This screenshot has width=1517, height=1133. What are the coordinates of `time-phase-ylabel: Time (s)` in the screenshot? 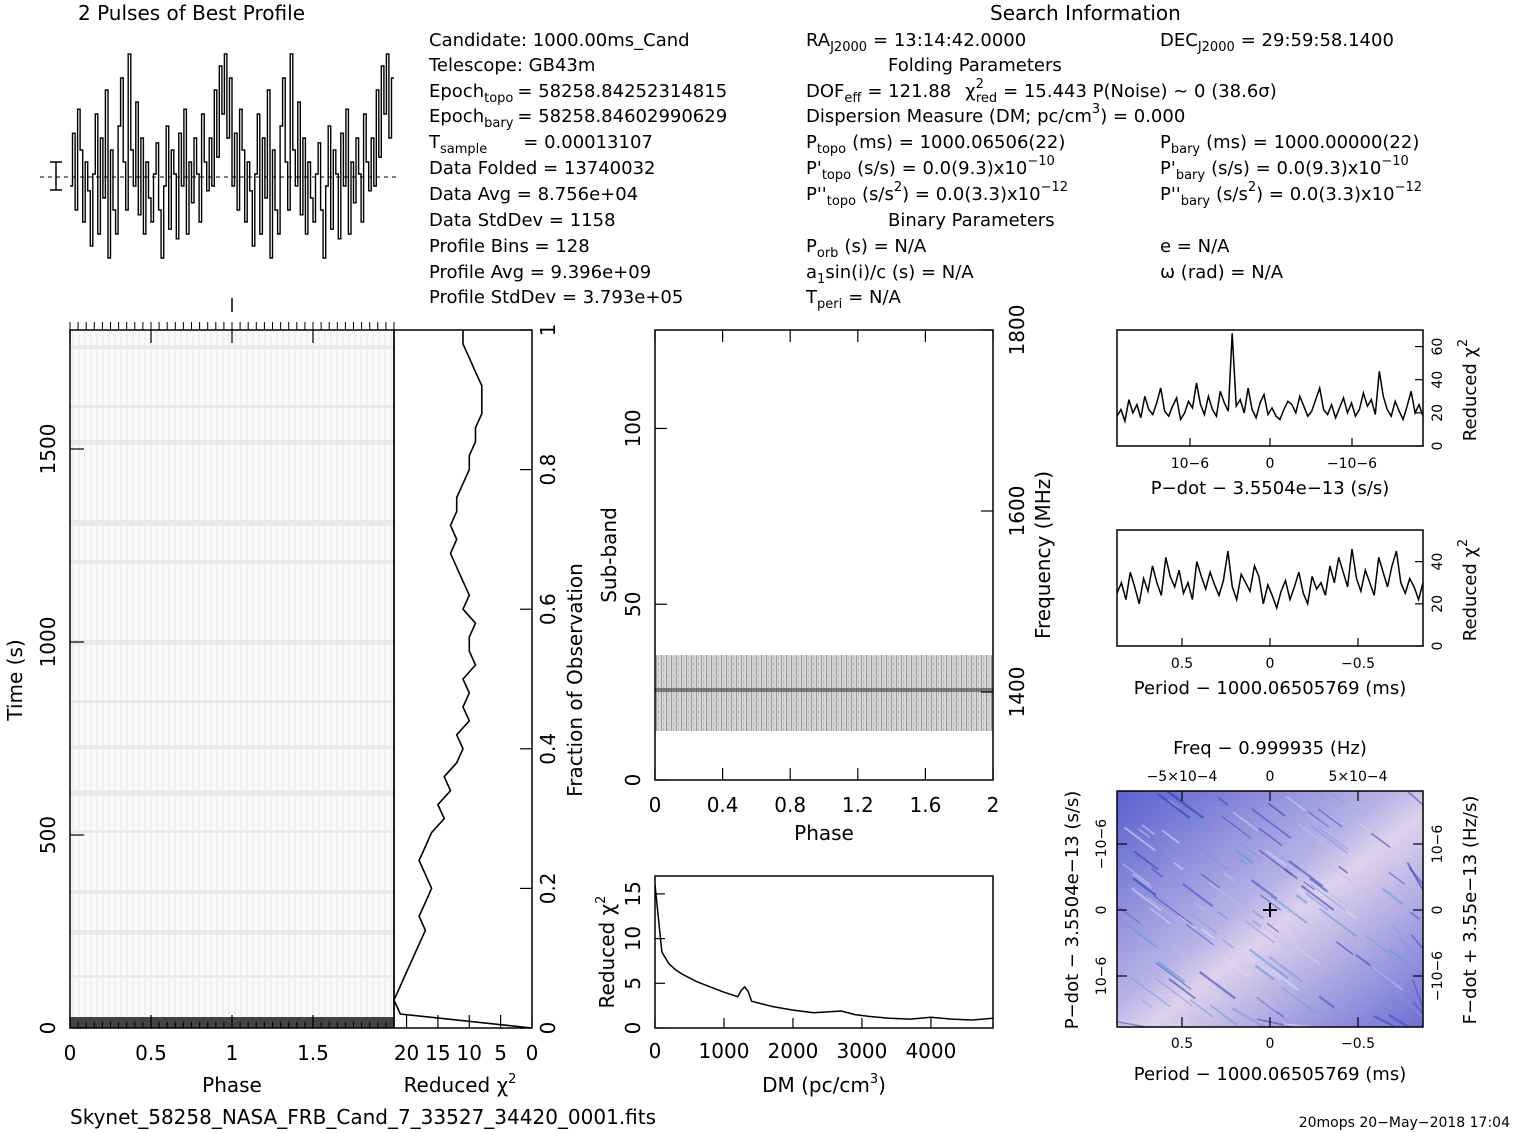 It's located at (15, 680).